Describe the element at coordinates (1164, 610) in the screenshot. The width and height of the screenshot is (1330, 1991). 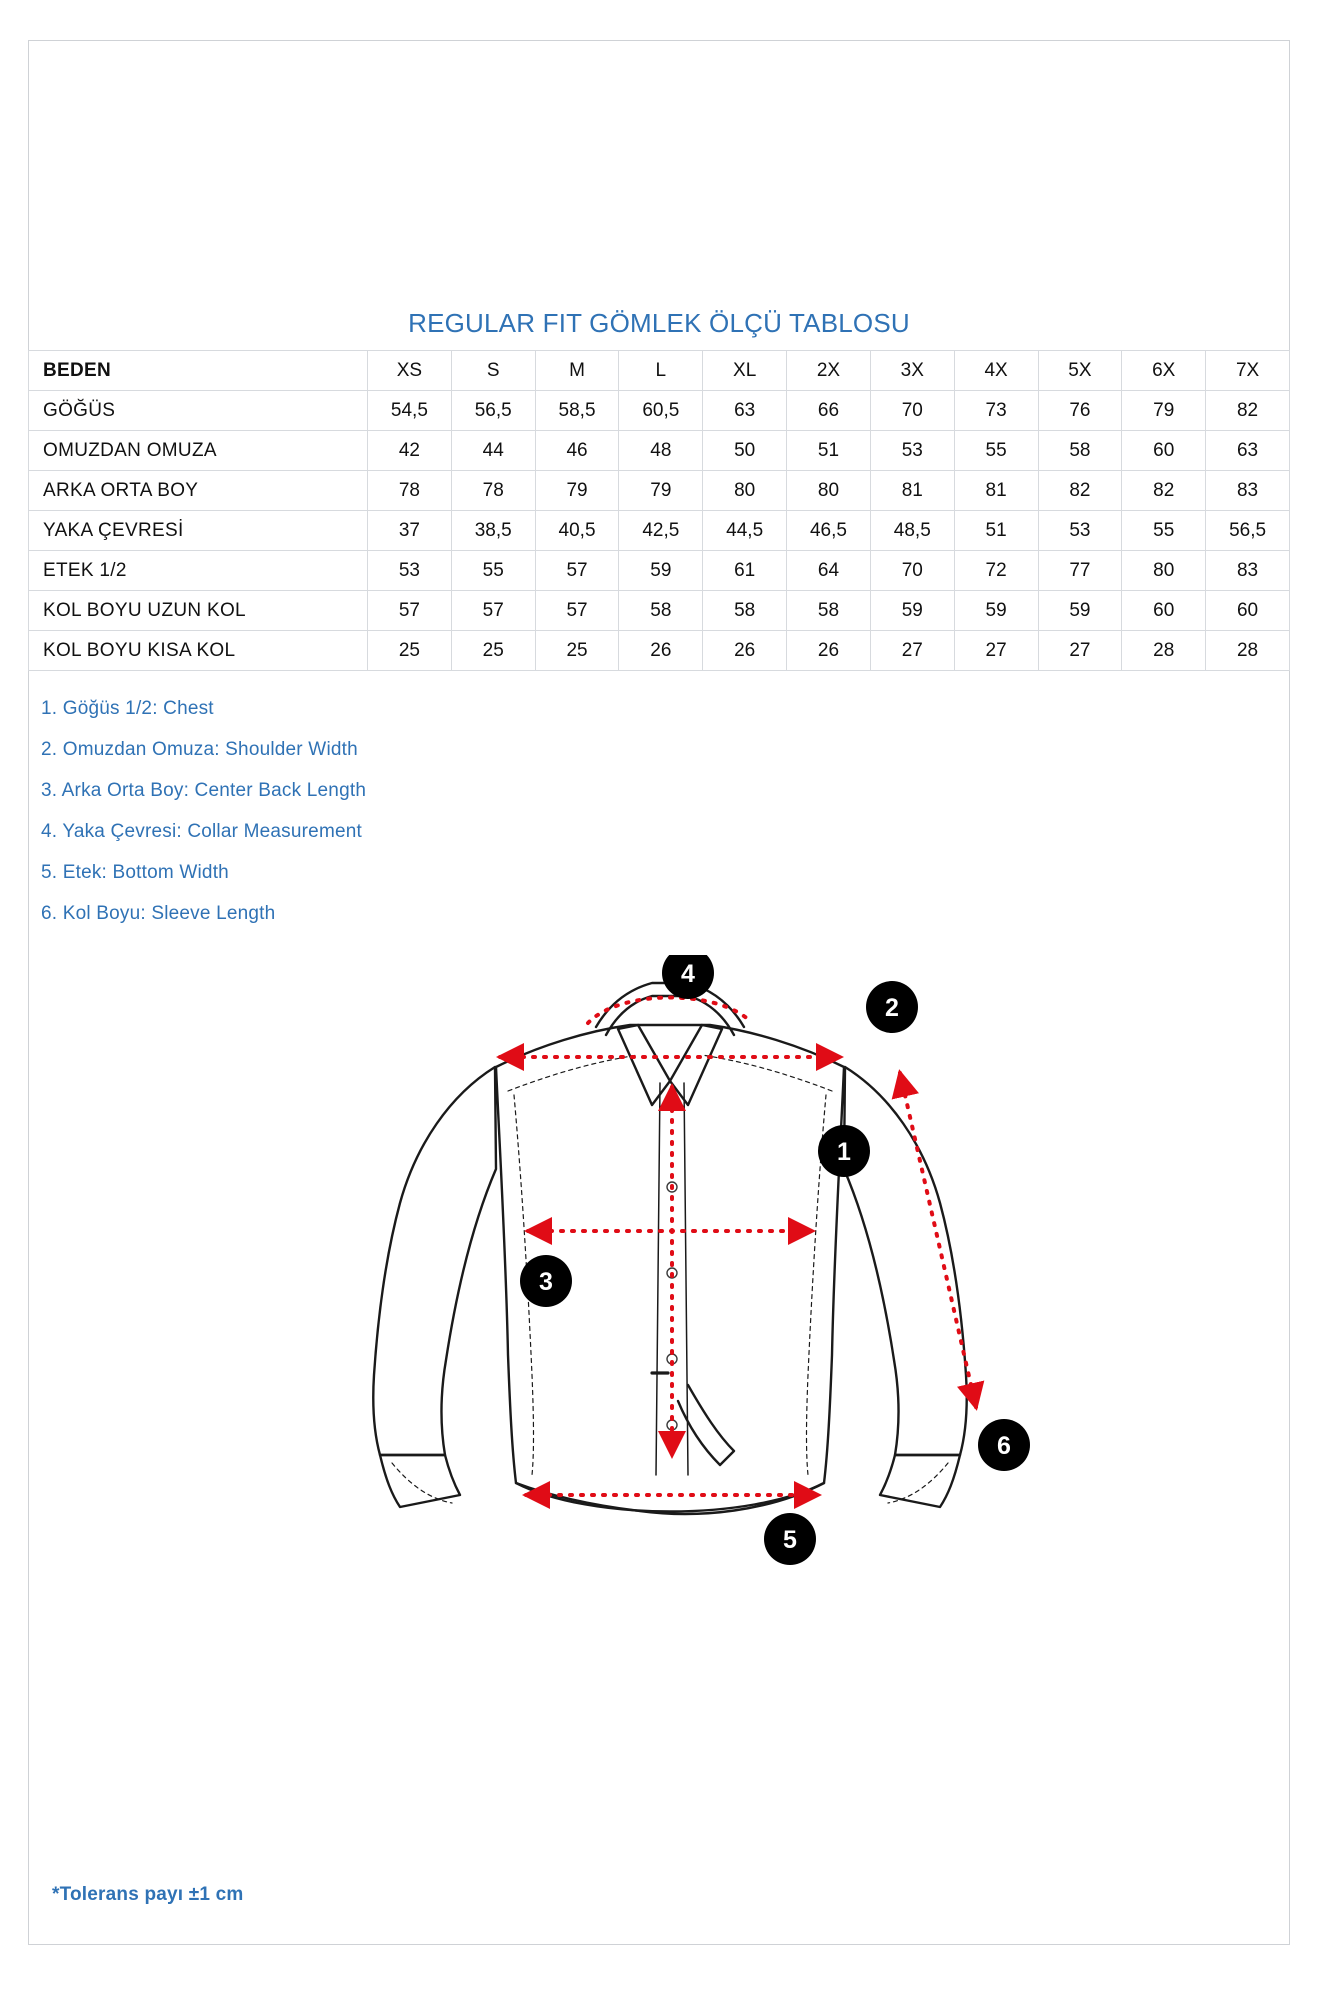
I see `cell-uzunkol-6x: 60` at that location.